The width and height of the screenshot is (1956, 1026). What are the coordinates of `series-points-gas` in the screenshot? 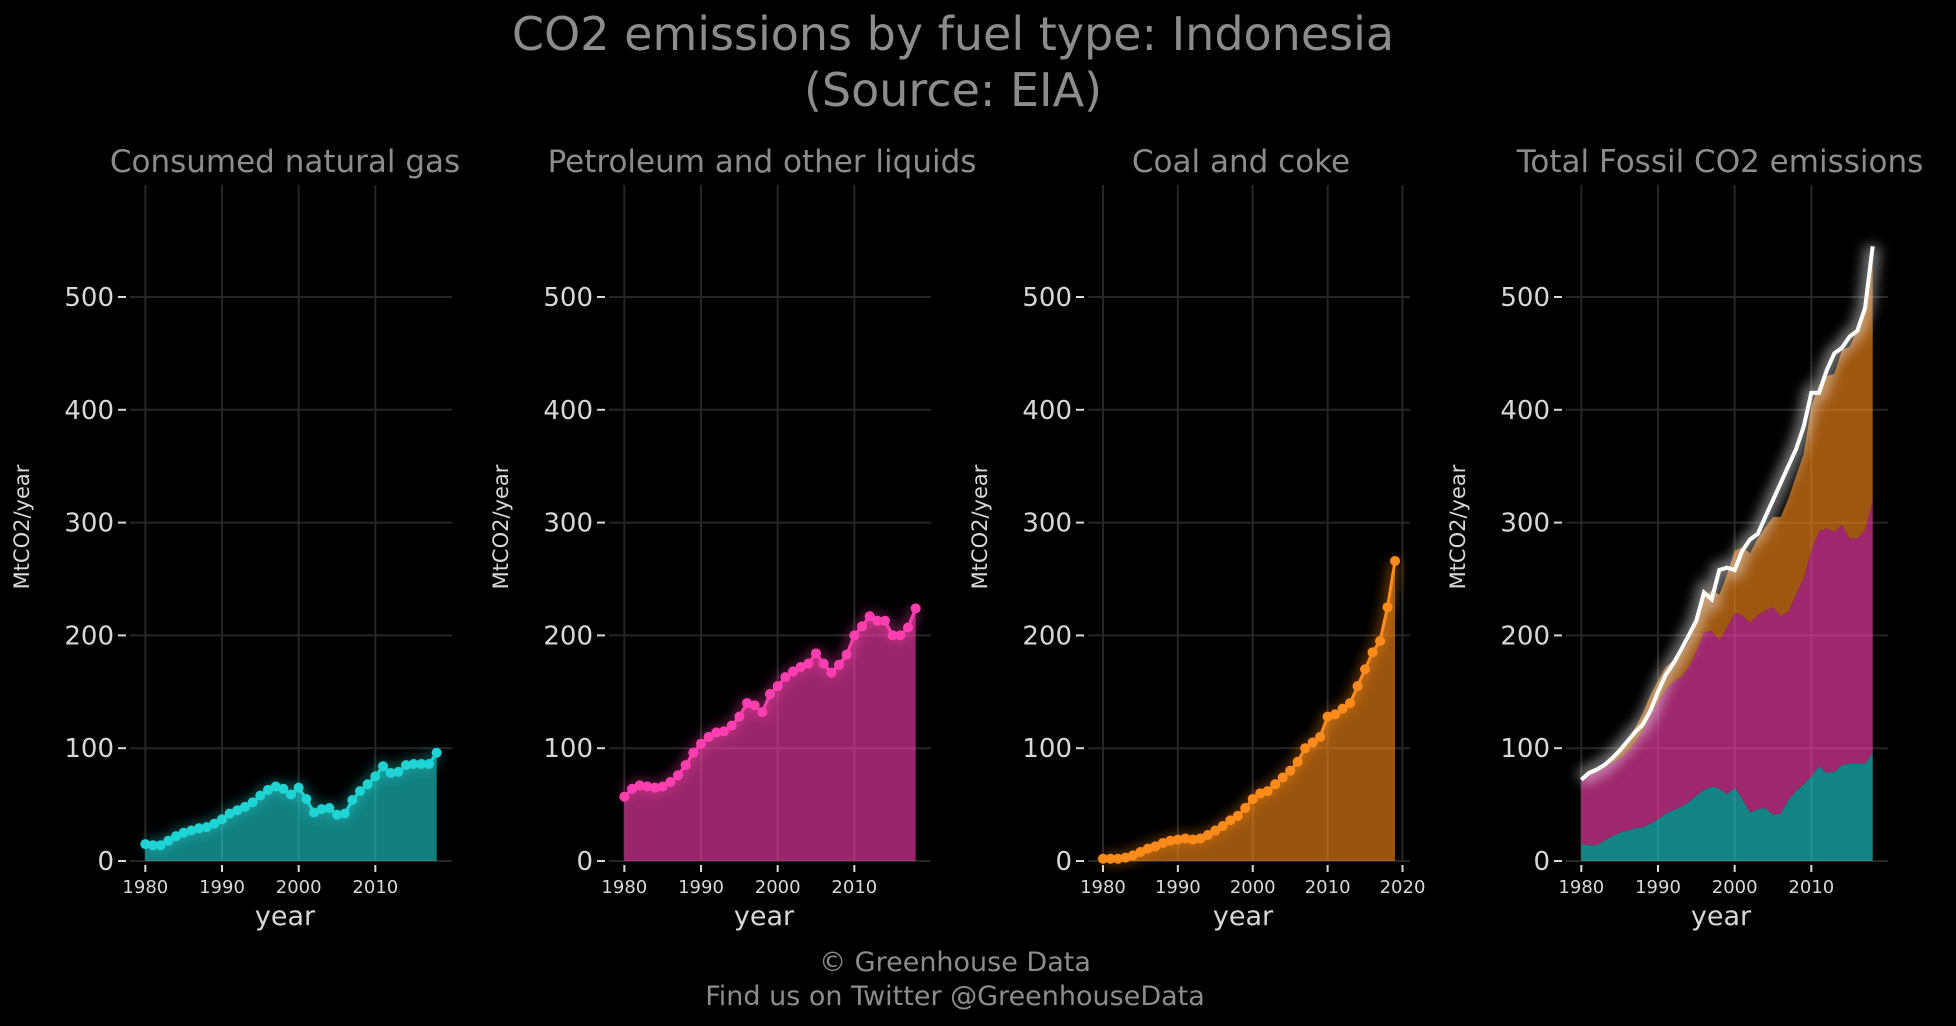 It's located at (291, 799).